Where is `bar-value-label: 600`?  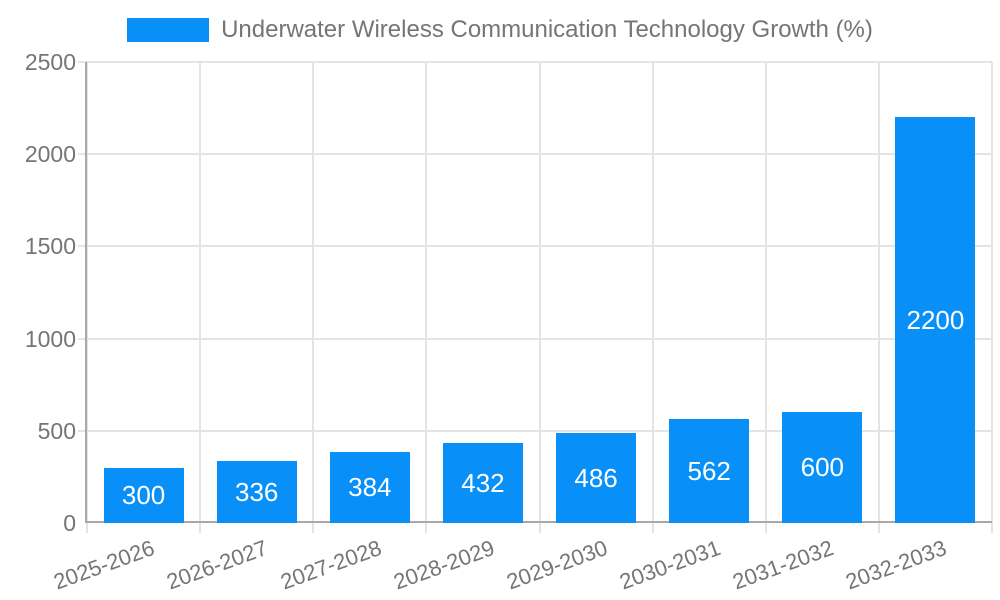 bar-value-label: 600 is located at coordinates (822, 467).